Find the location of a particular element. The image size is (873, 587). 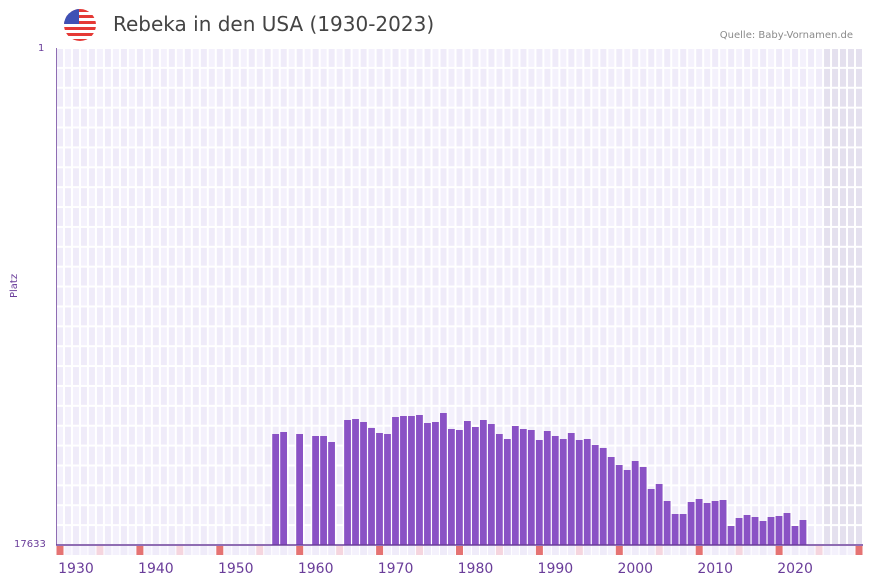

bar-2009 is located at coordinates (707, 524).